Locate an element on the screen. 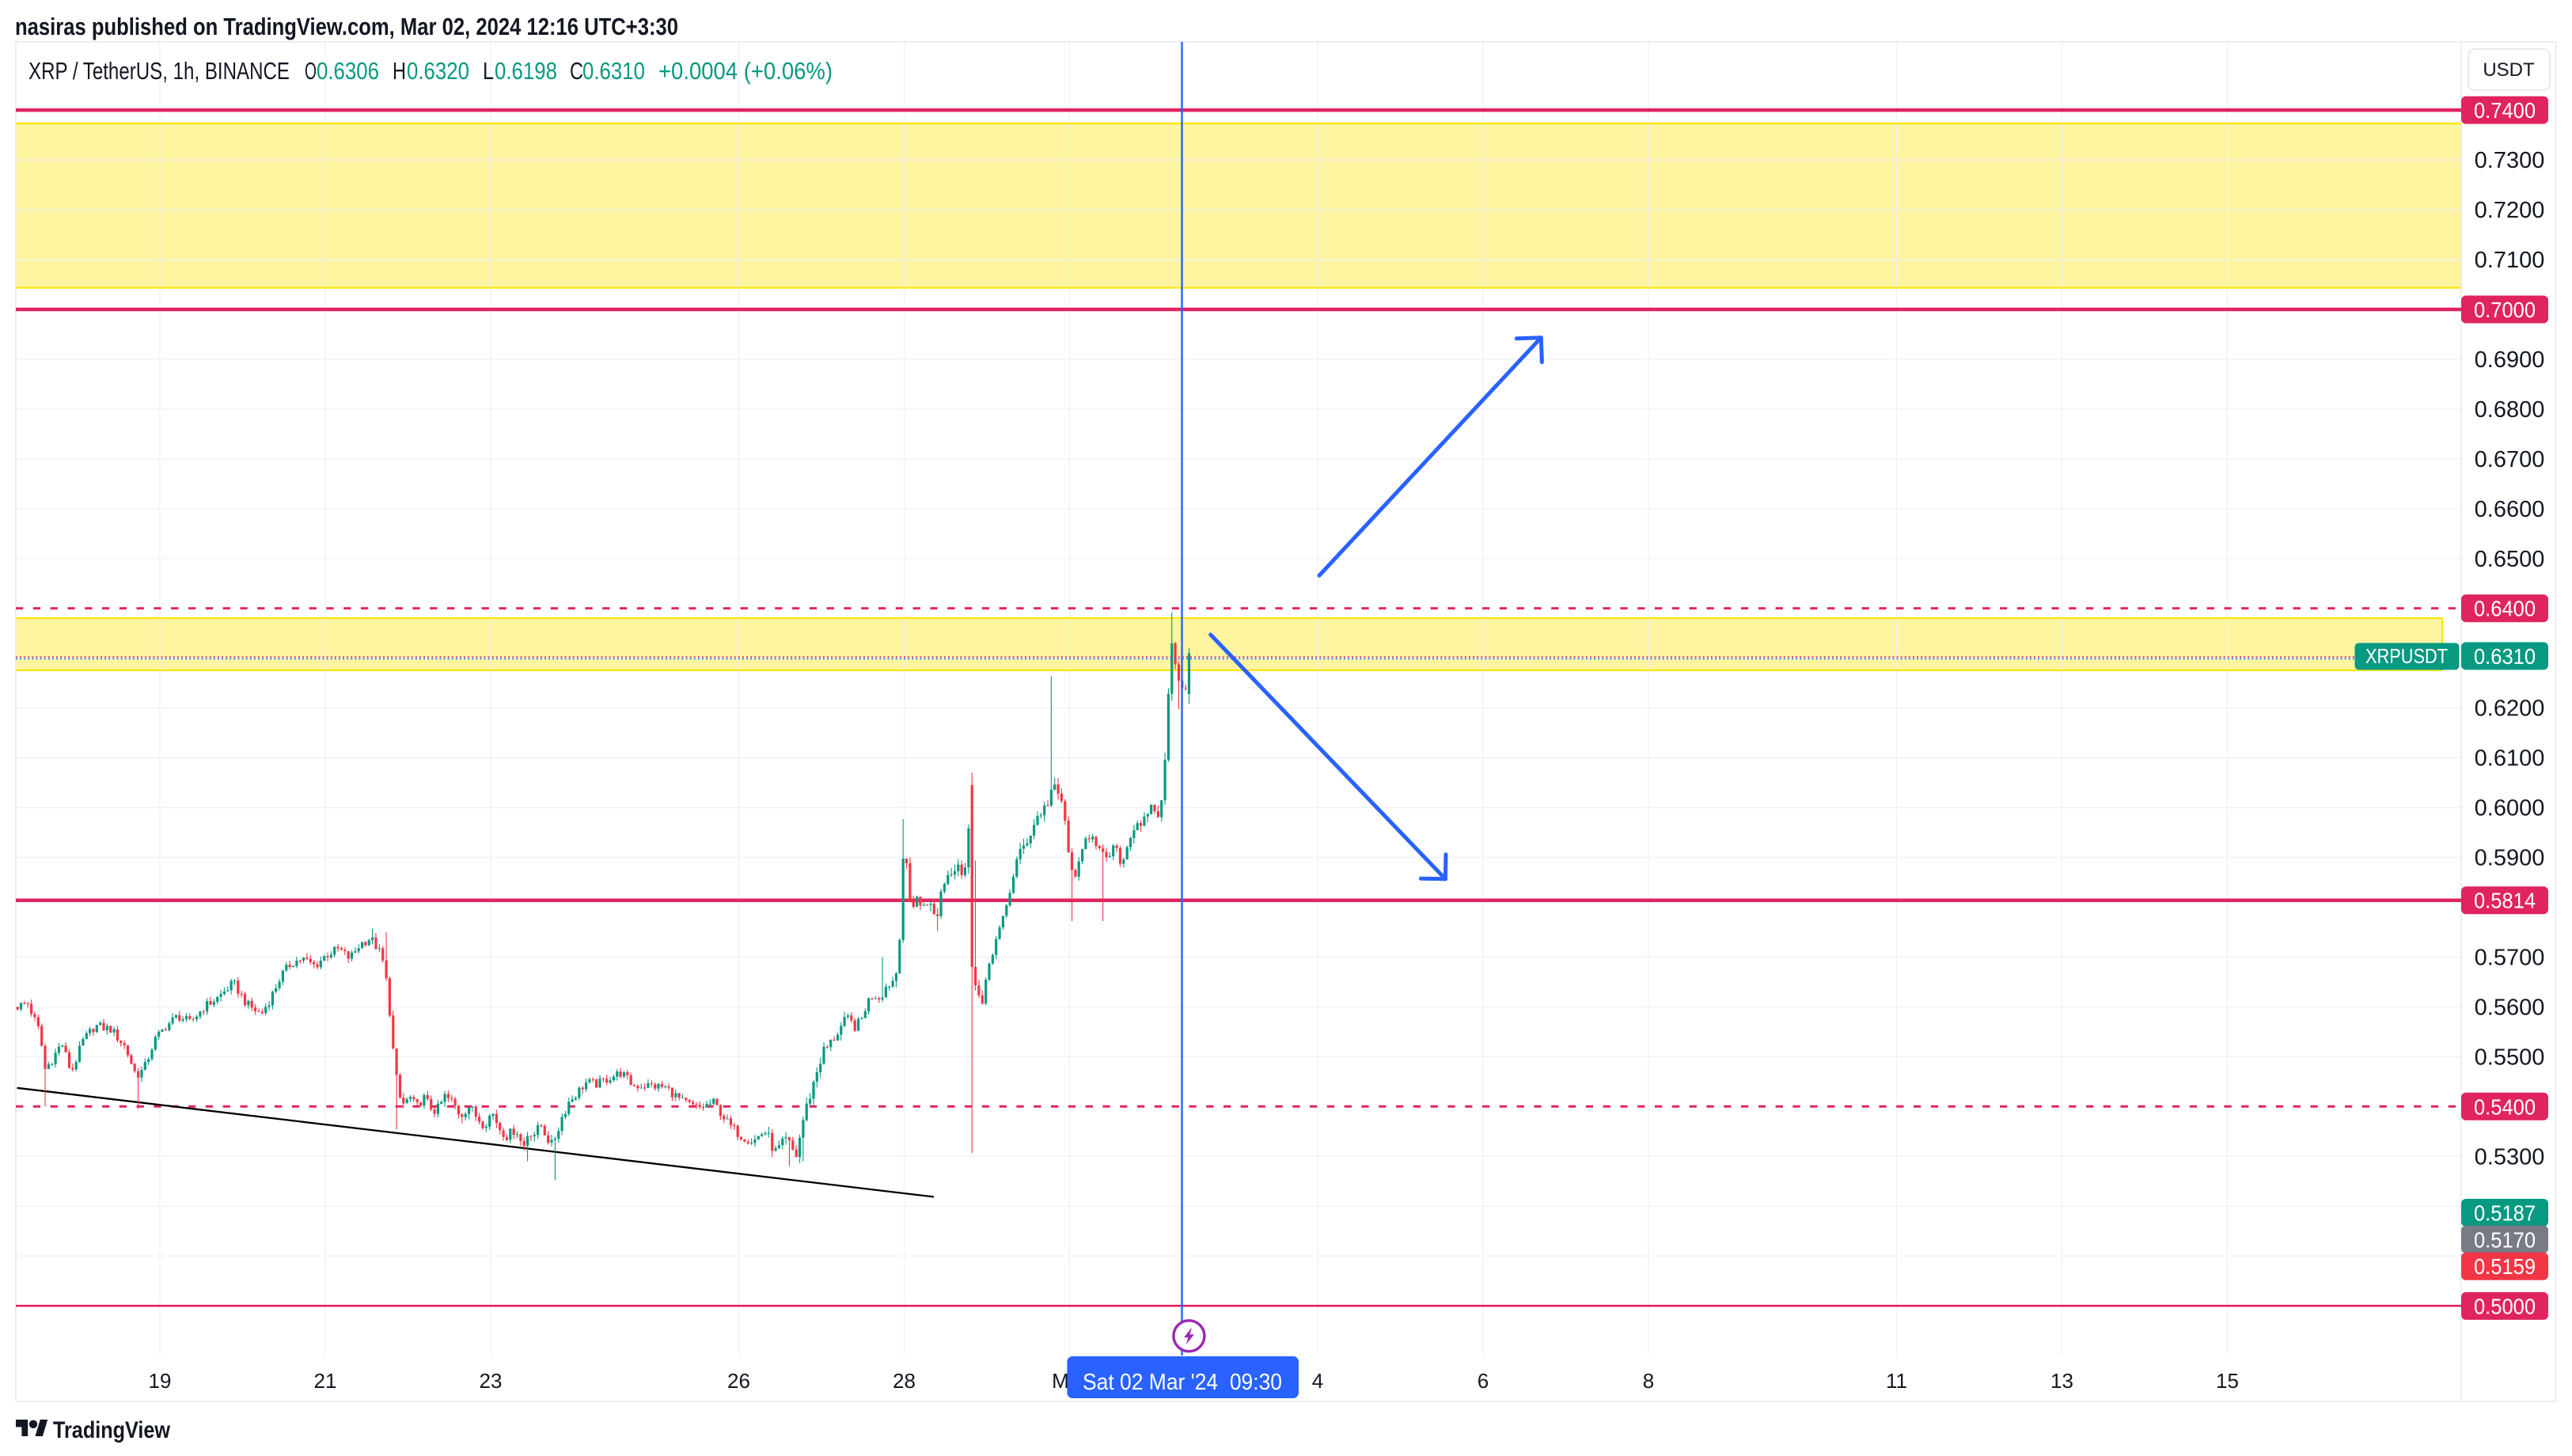 The width and height of the screenshot is (2572, 1456). svg-text: 0.5900 is located at coordinates (2510, 858).